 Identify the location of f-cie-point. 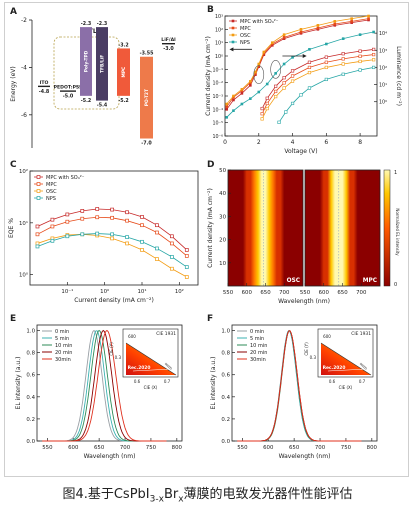
(365, 368).